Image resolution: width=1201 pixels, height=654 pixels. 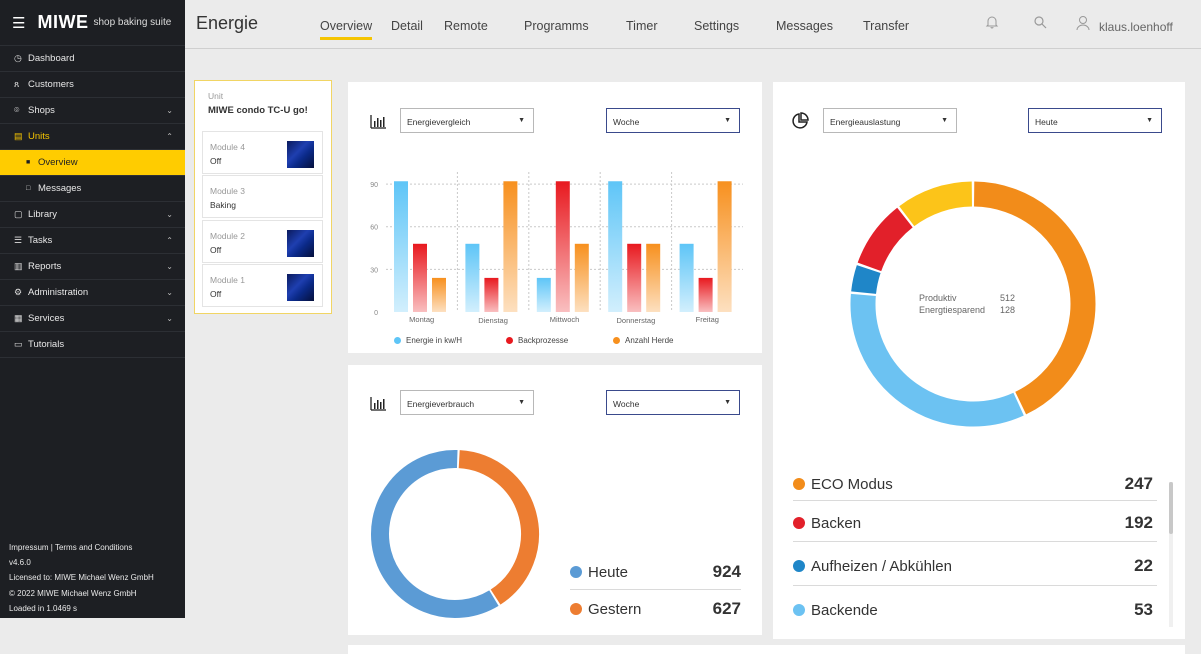 I want to click on stat-row: Backen 192, so click(x=973, y=523).